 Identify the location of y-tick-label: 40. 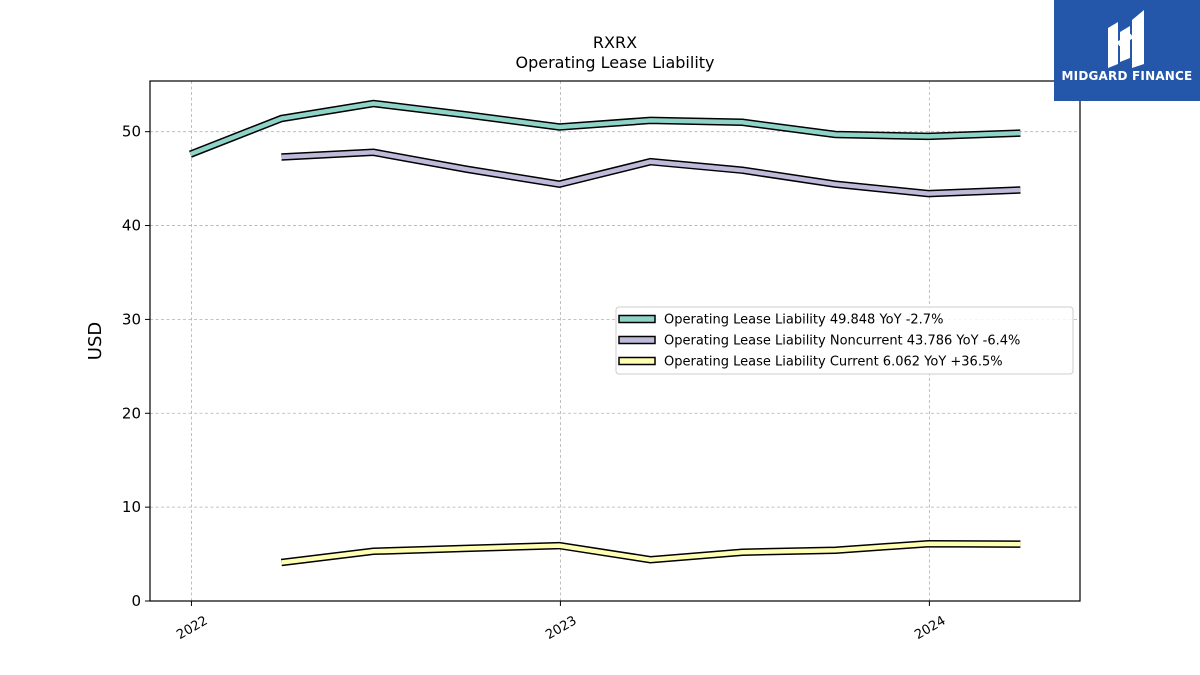
(131, 226).